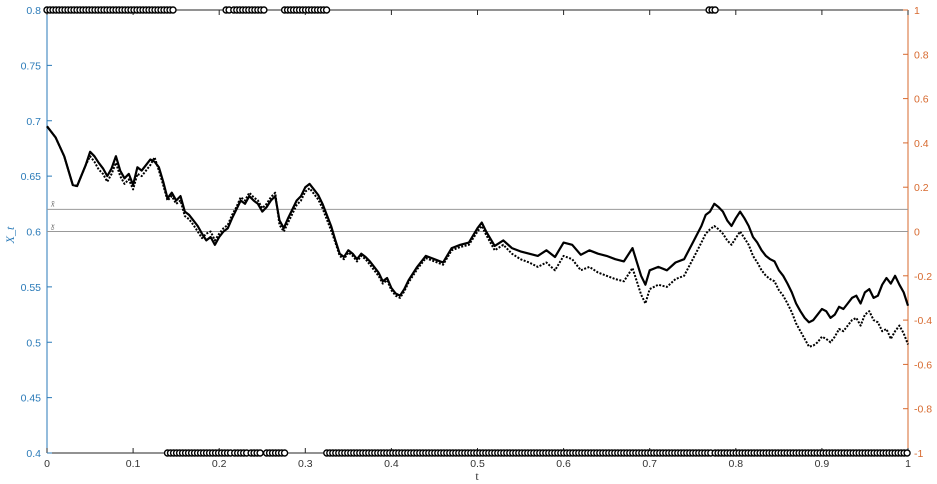 The image size is (937, 484). What do you see at coordinates (31, 177) in the screenshot?
I see `left-tick-label: 0.65` at bounding box center [31, 177].